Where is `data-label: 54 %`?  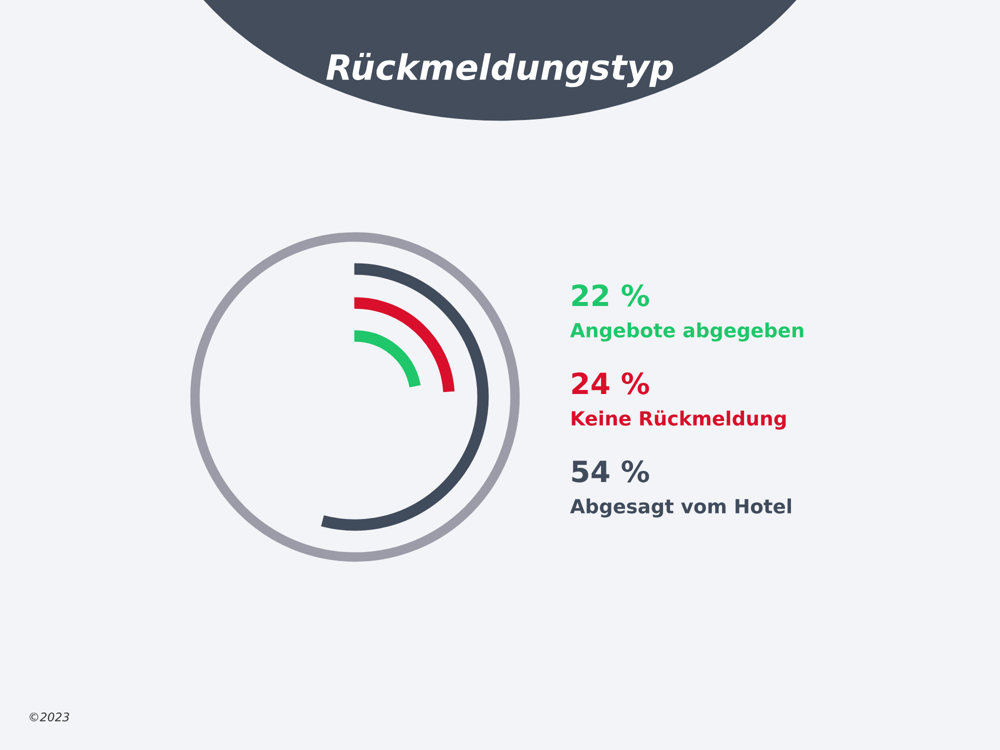
data-label: 54 % is located at coordinates (611, 471).